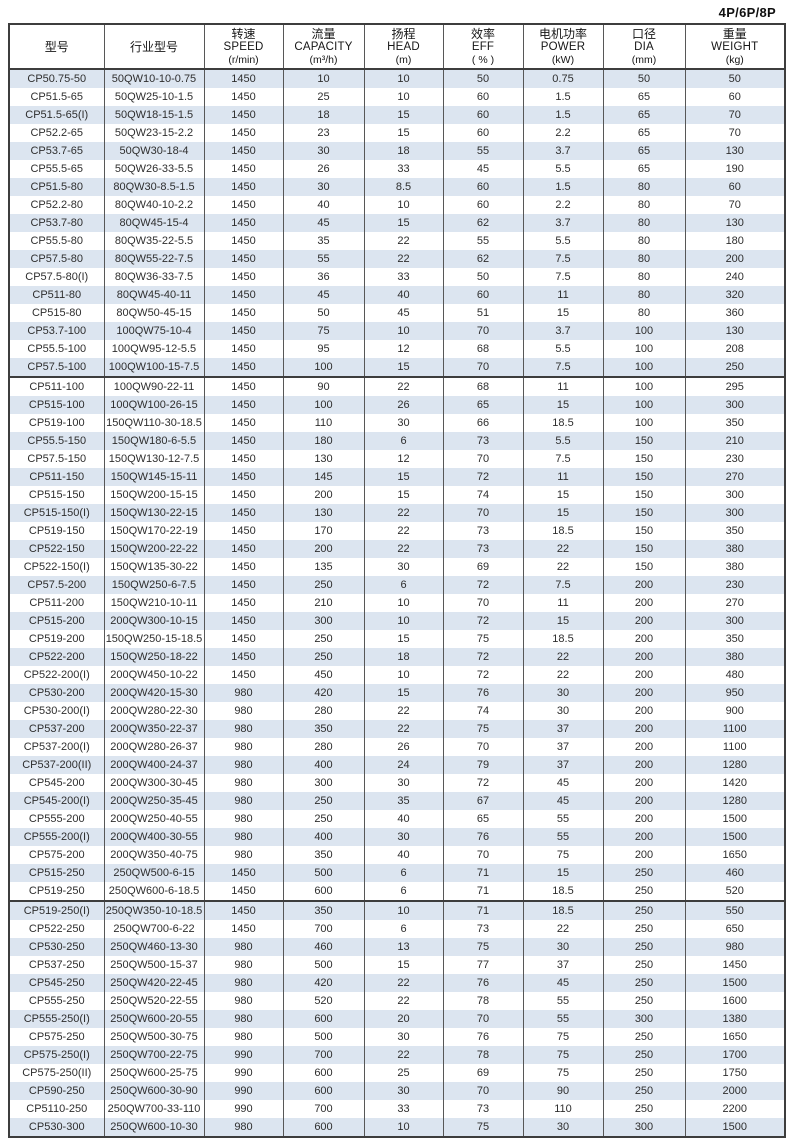 Image resolution: width=789 pixels, height=1143 pixels. I want to click on cell-r37-c6: 75, so click(483, 729).